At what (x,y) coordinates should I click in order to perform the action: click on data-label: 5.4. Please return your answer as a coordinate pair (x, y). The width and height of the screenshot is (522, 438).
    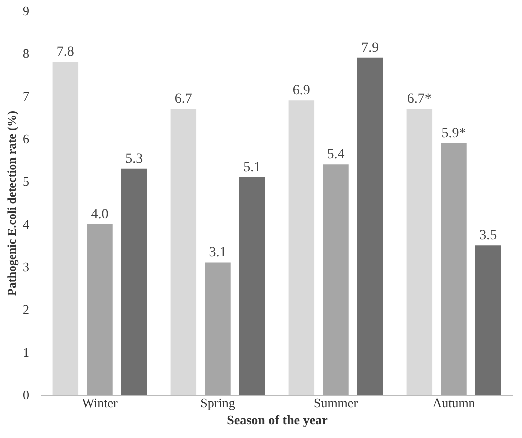
    Looking at the image, I should click on (336, 155).